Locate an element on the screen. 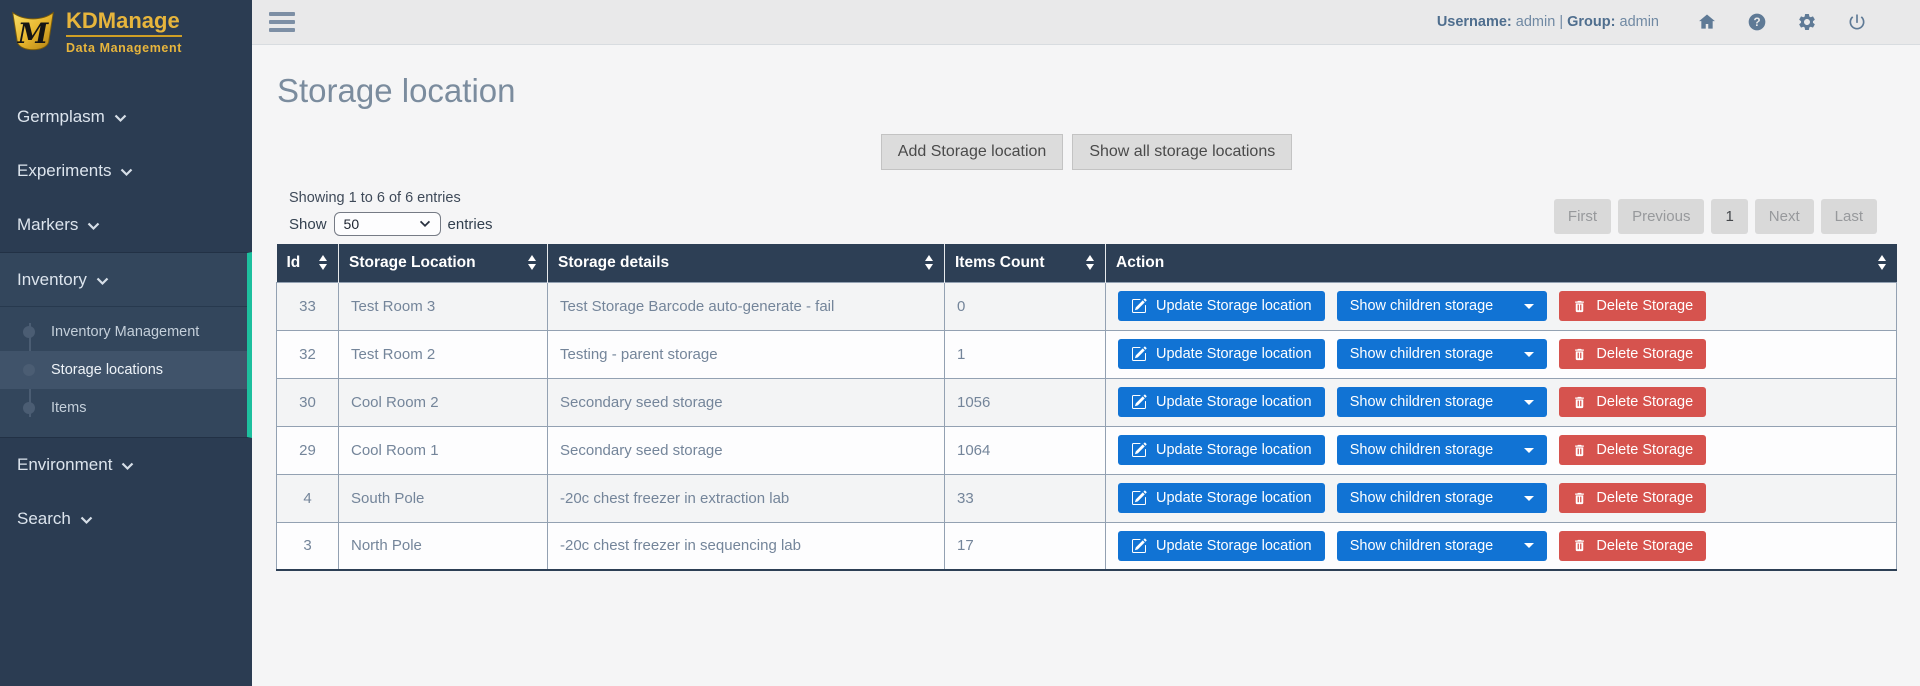  cell-storage-details: -20c chest freezer in sequencing lab is located at coordinates (746, 546).